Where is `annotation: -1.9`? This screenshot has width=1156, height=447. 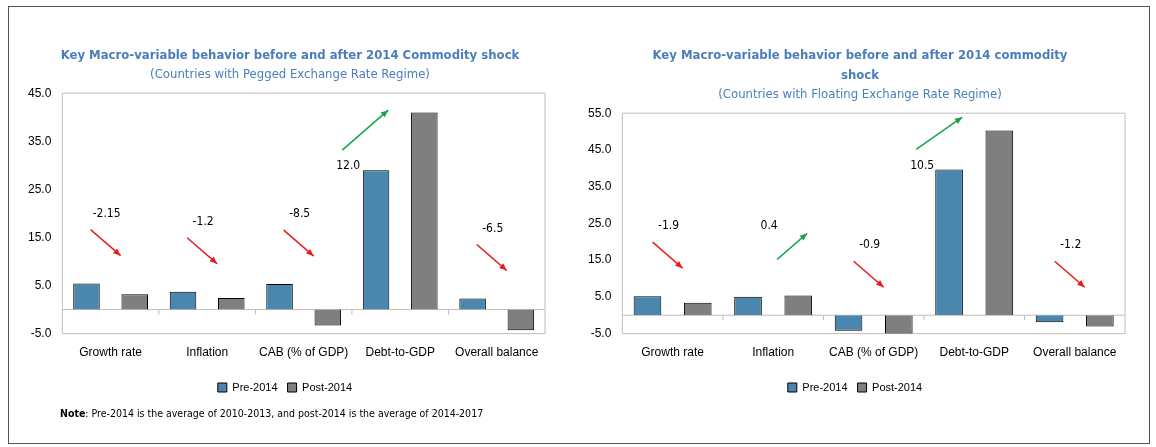
annotation: -1.9 is located at coordinates (669, 225).